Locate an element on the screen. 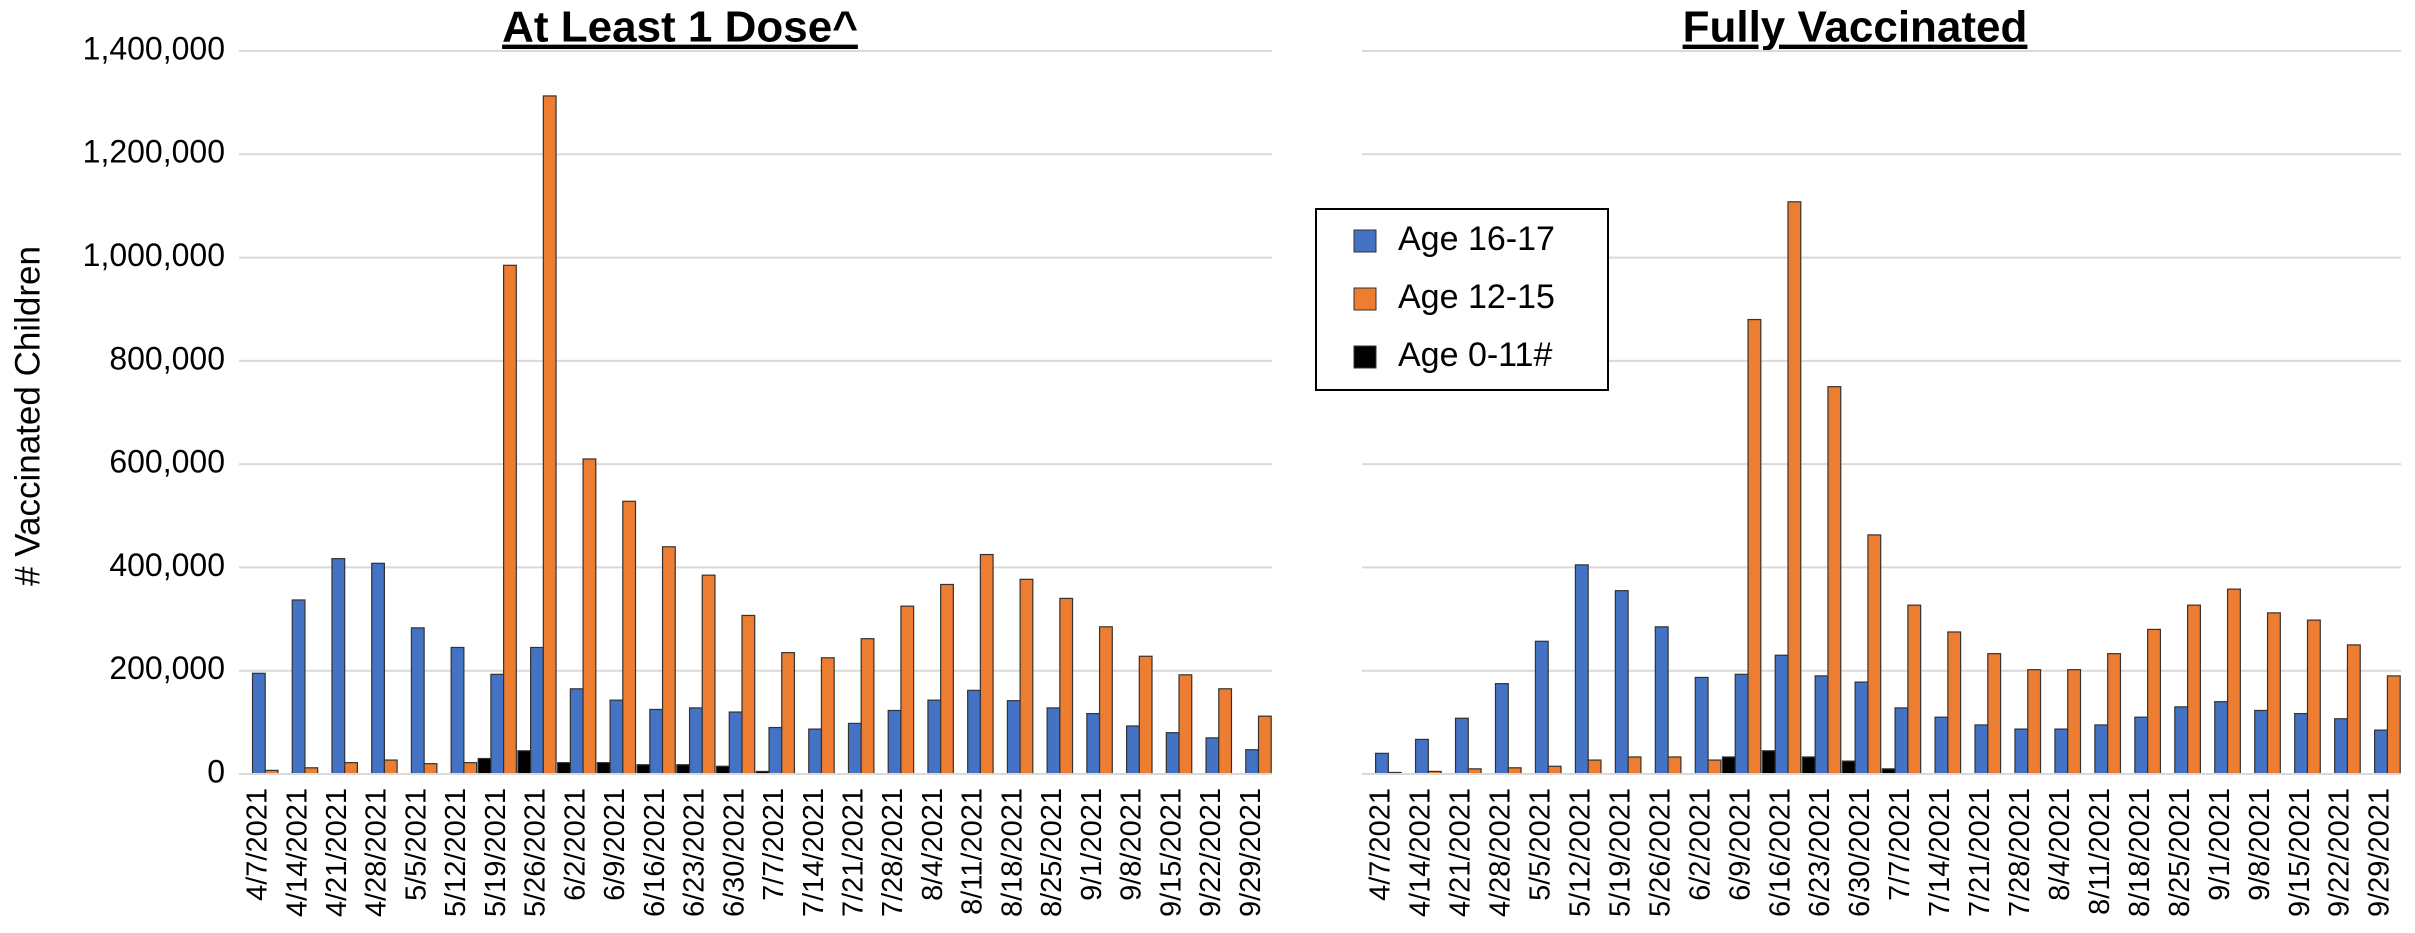 The width and height of the screenshot is (2415, 933). x-tick-label: 4/14/2021 is located at coordinates (297, 852).